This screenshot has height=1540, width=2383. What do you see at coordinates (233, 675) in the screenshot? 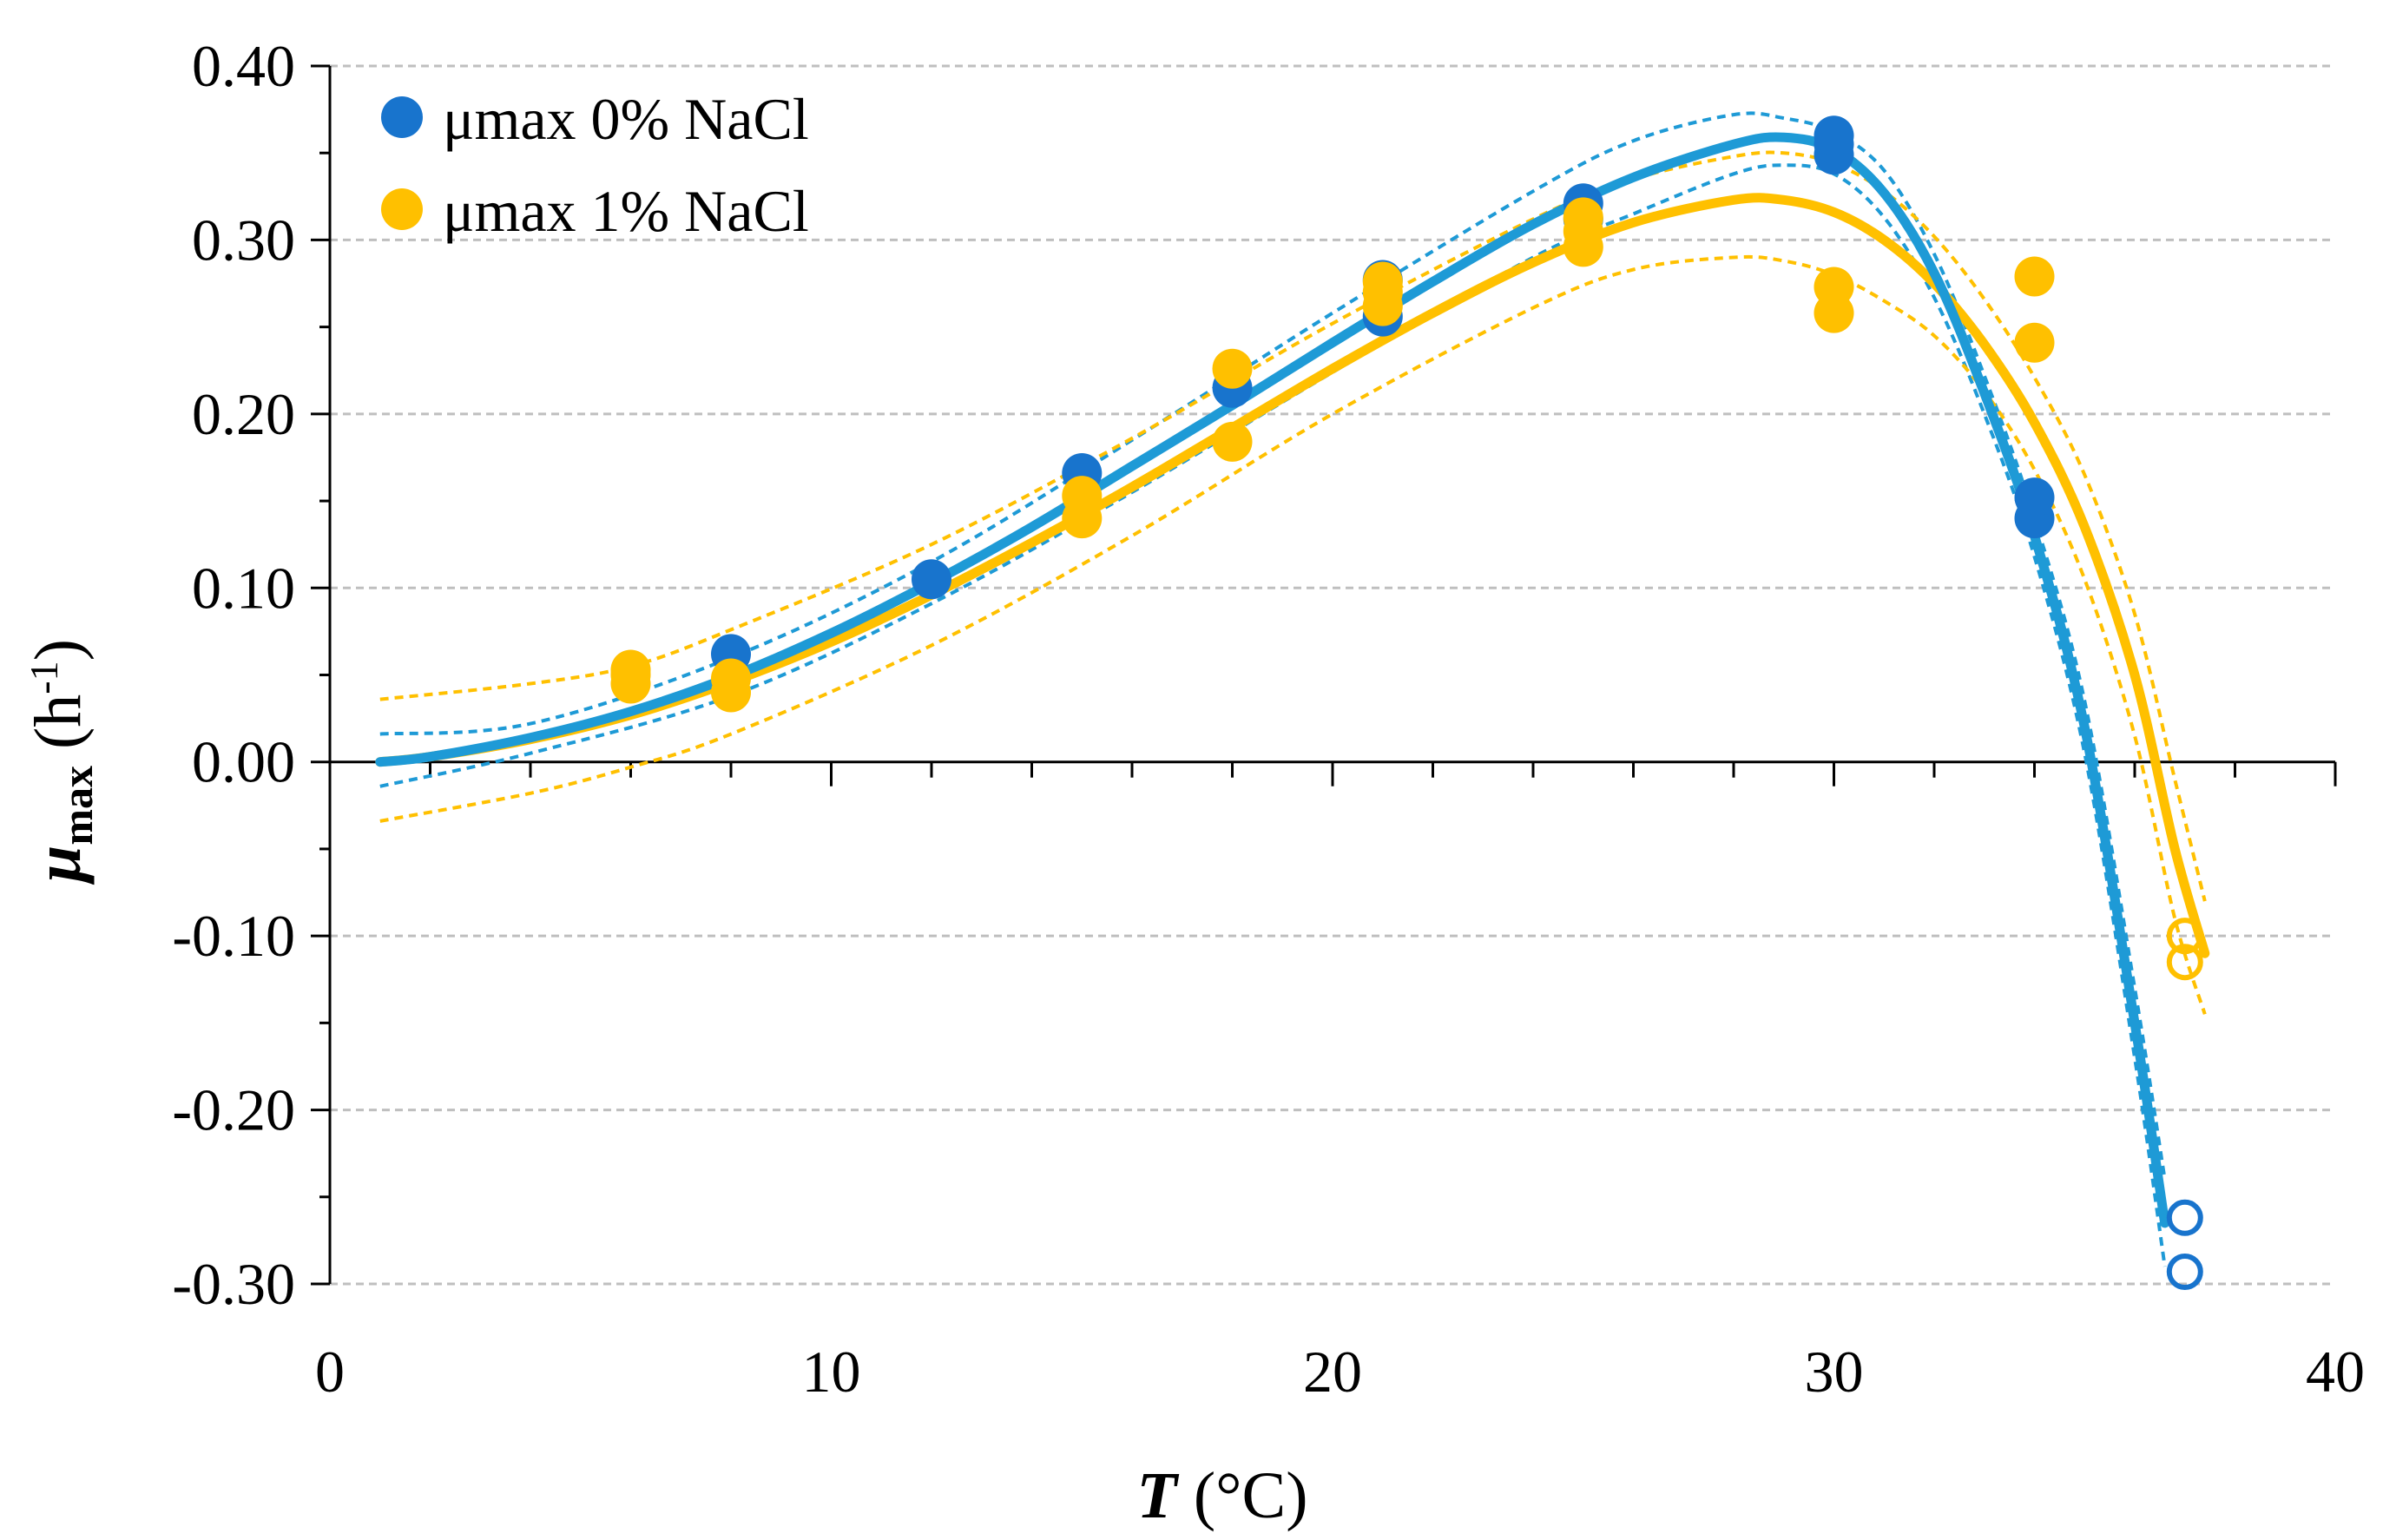
I see `y-tick-labels: -0.30 -0.20 -0.10 0.00 0.10 0.20 0.30 0.40` at bounding box center [233, 675].